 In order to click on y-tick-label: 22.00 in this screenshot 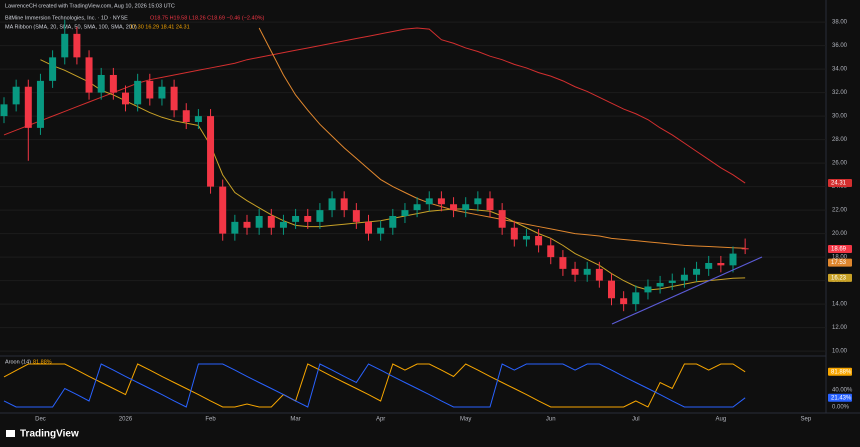, I will do `click(840, 211)`.